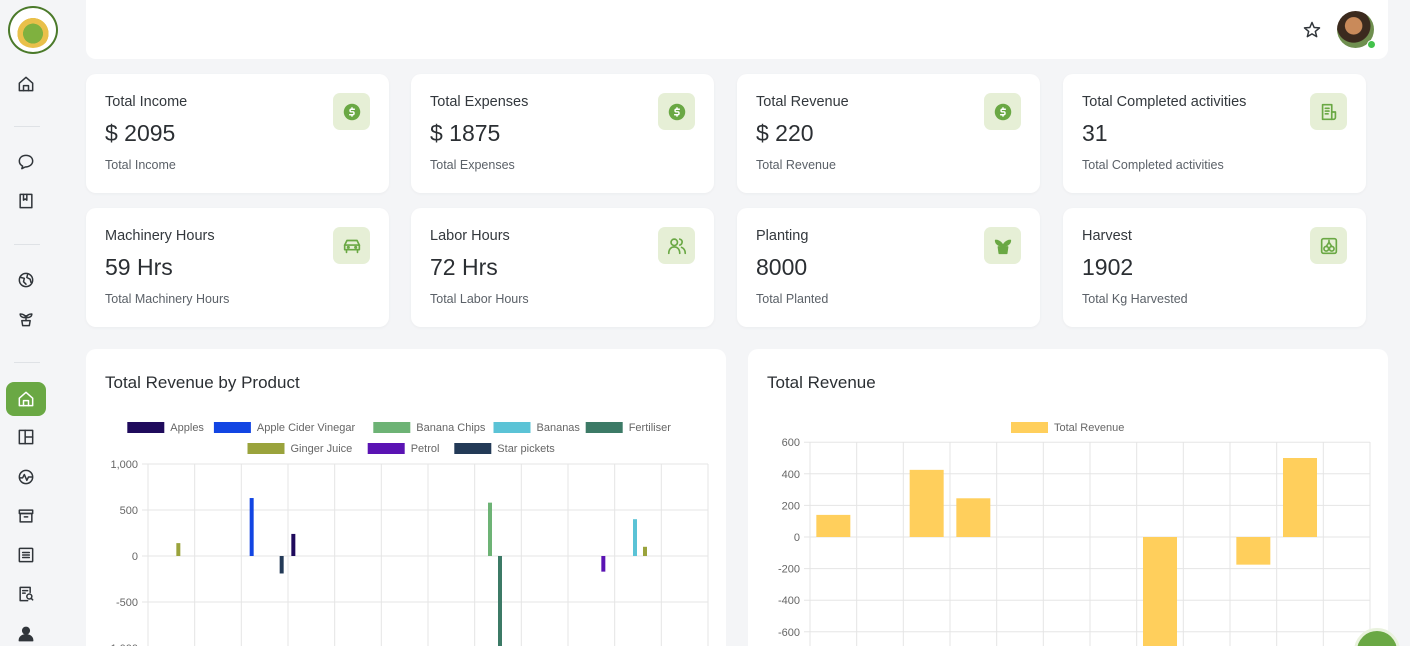 This screenshot has width=1410, height=646. Describe the element at coordinates (470, 236) in the screenshot. I see `card-title: Labor Hours` at that location.